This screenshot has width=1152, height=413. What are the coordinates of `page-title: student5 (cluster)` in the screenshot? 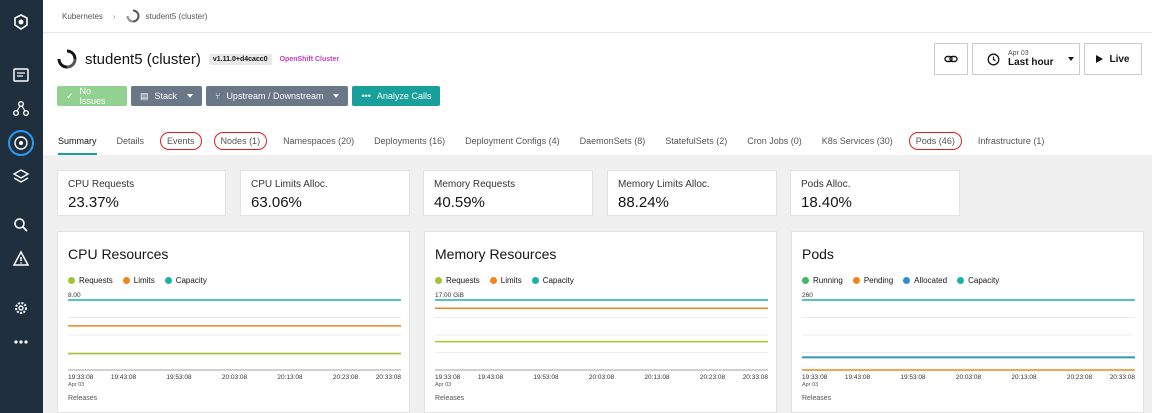 It's located at (143, 59).